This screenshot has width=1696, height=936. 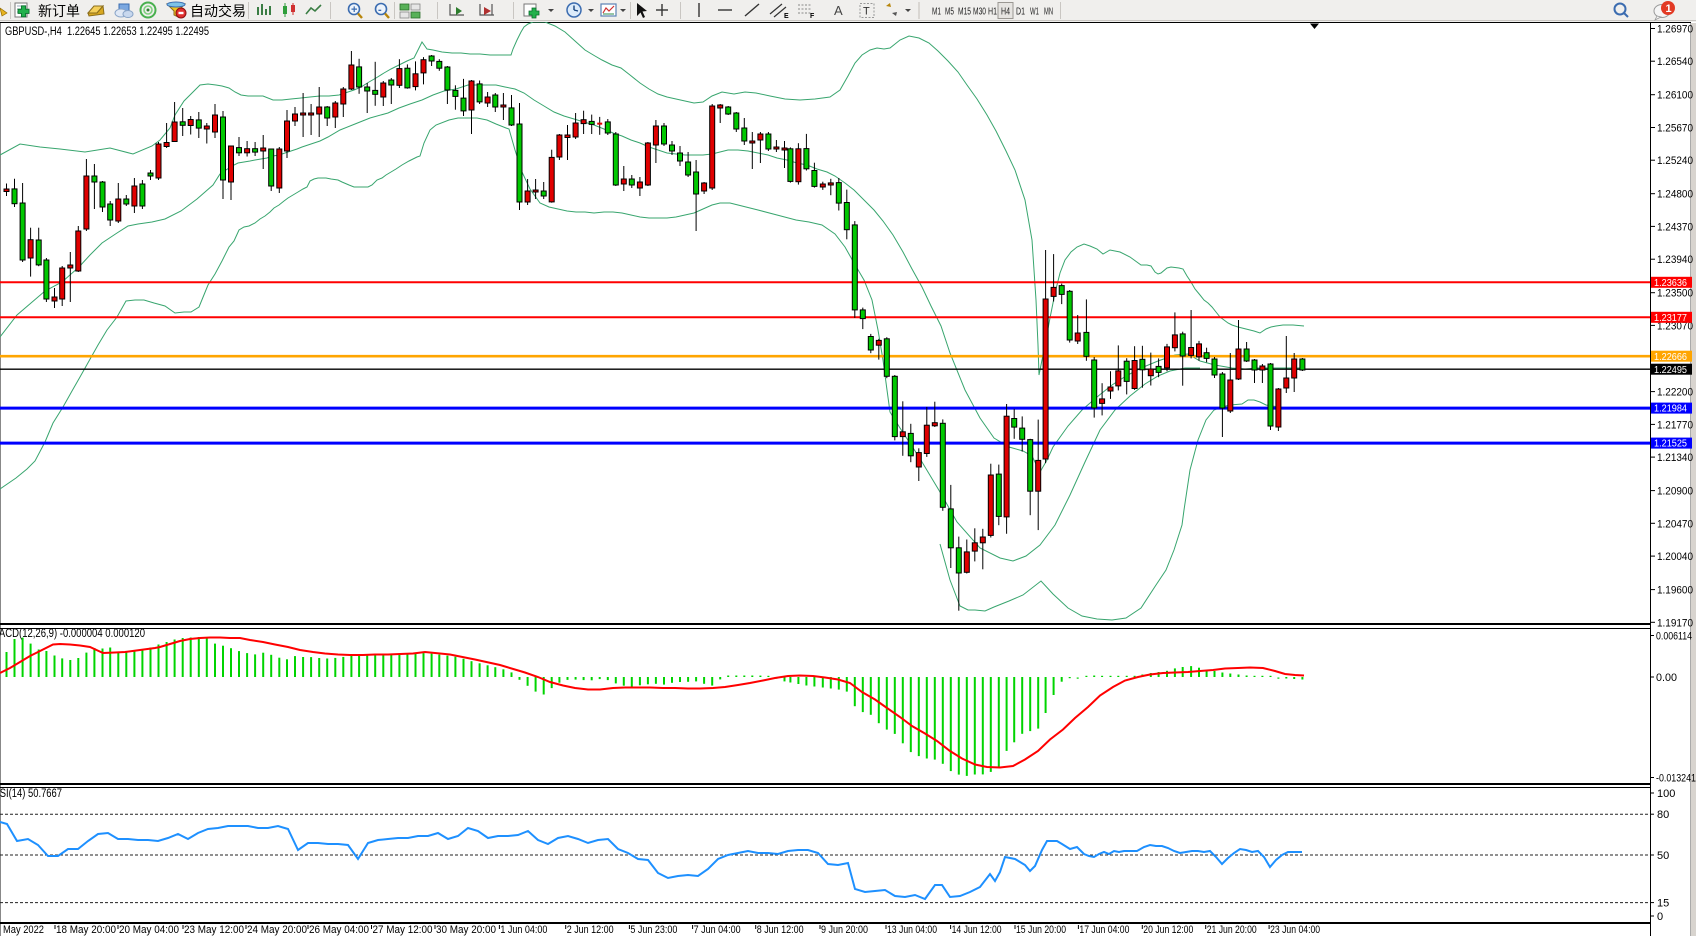 What do you see at coordinates (844, 930) in the screenshot?
I see `svg-text: 9 Jun 20:00` at bounding box center [844, 930].